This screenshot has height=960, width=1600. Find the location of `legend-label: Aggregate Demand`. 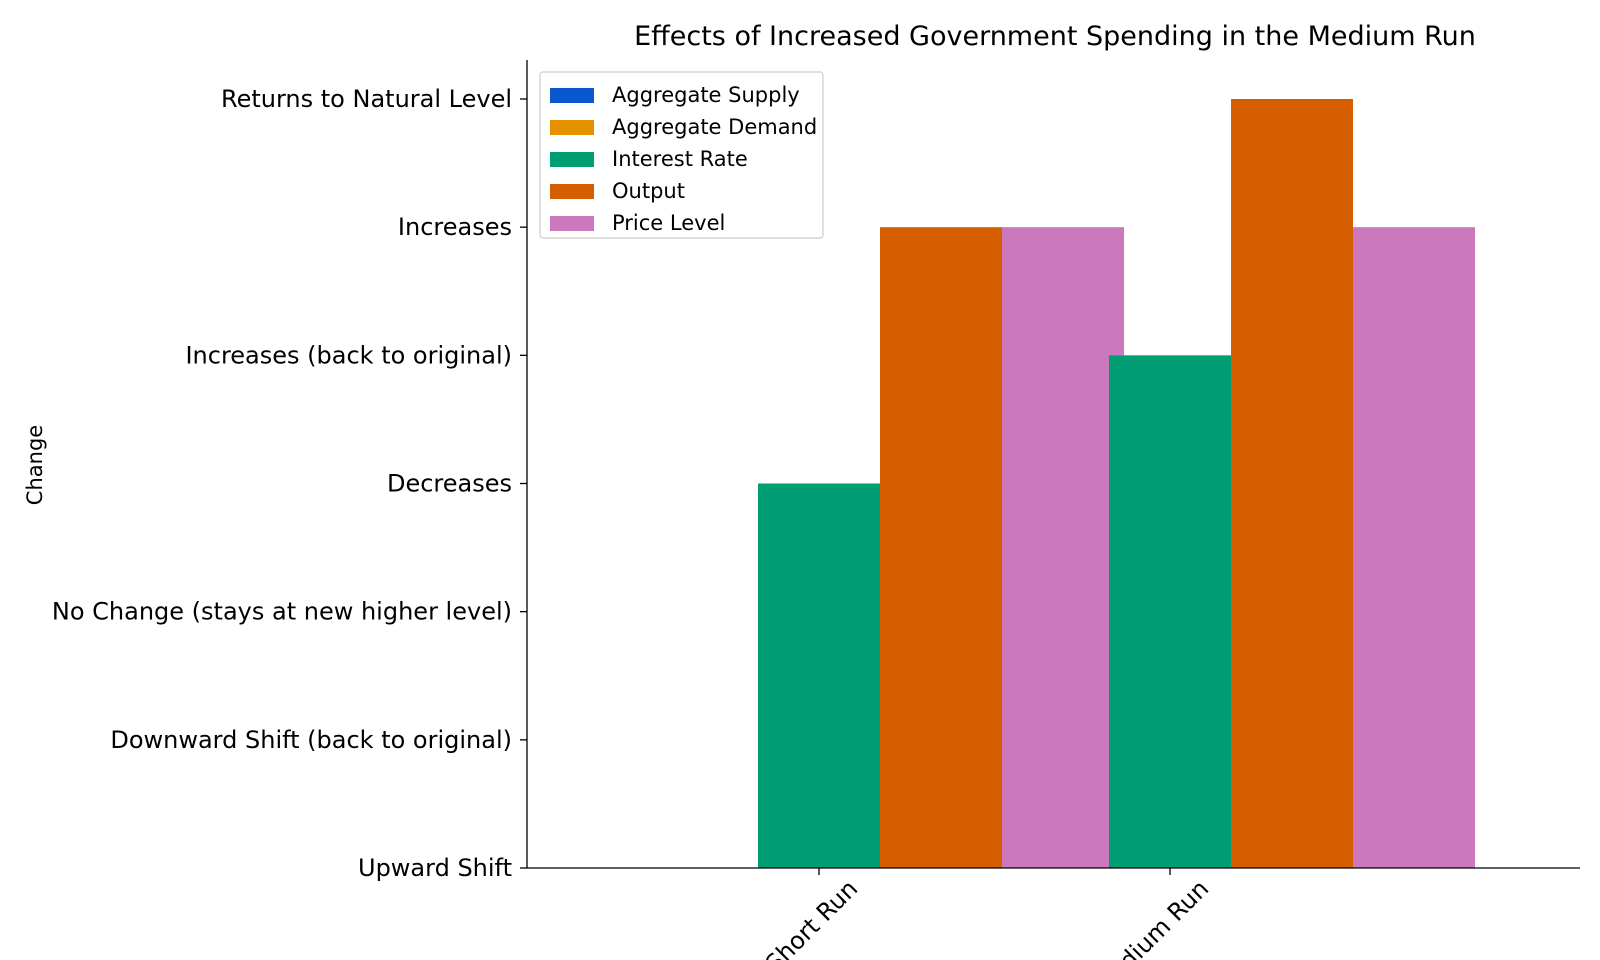

legend-label: Aggregate Demand is located at coordinates (714, 127).